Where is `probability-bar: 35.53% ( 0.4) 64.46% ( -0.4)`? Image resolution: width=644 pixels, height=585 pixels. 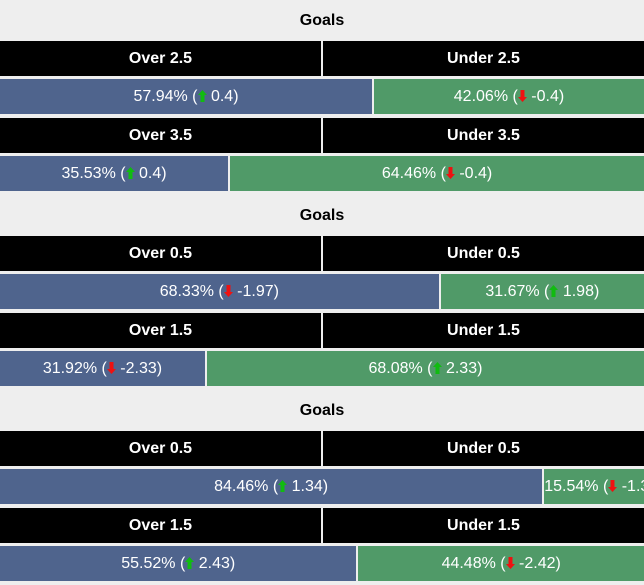
probability-bar: 35.53% ( 0.4) 64.46% ( -0.4) is located at coordinates (322, 173).